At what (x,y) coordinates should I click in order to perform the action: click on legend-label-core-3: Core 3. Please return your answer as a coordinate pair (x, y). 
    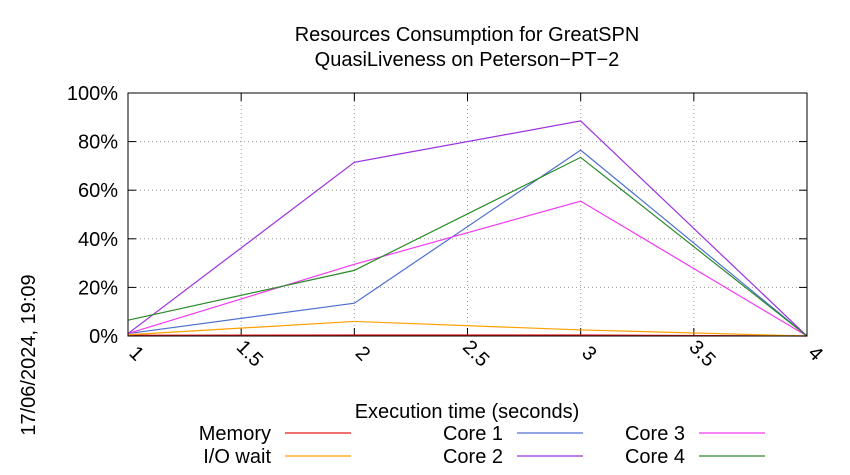
    Looking at the image, I should click on (655, 434).